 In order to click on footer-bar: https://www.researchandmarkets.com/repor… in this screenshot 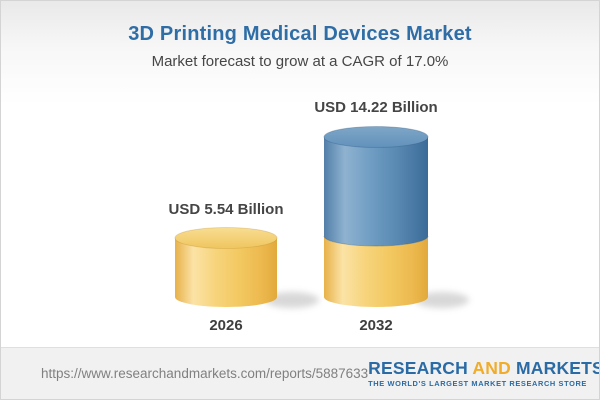, I will do `click(300, 373)`.